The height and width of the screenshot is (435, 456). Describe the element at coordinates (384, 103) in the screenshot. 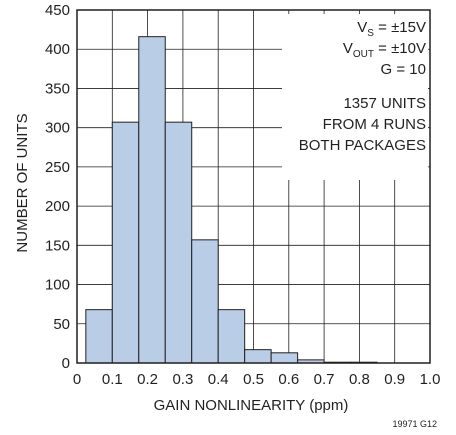

I see `annotation-unit-count: 1357 UNITS` at that location.